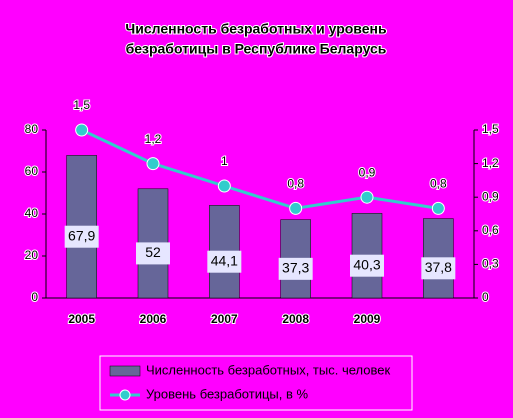  What do you see at coordinates (367, 319) in the screenshot?
I see `x-tick-label: 2009` at bounding box center [367, 319].